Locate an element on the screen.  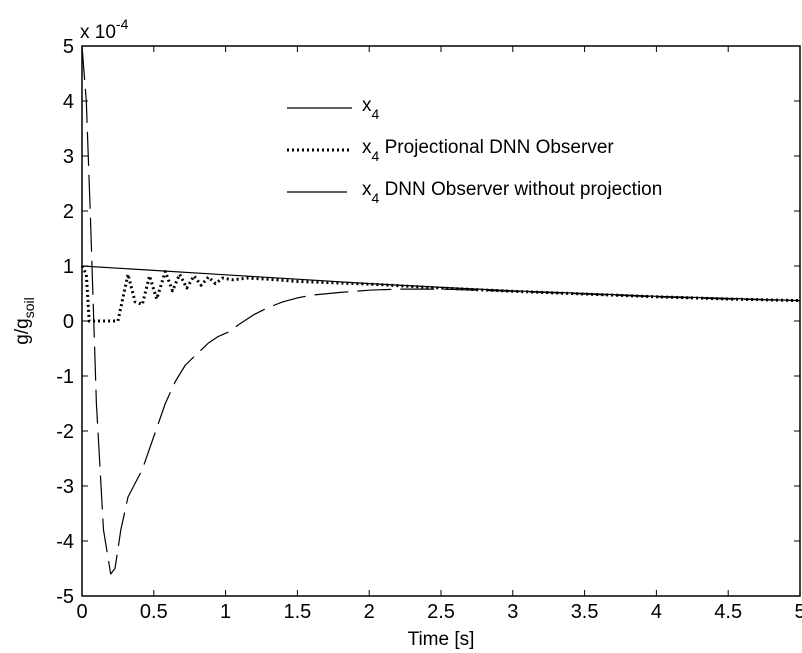
x-axis-label: Time [s] is located at coordinates (441, 639).